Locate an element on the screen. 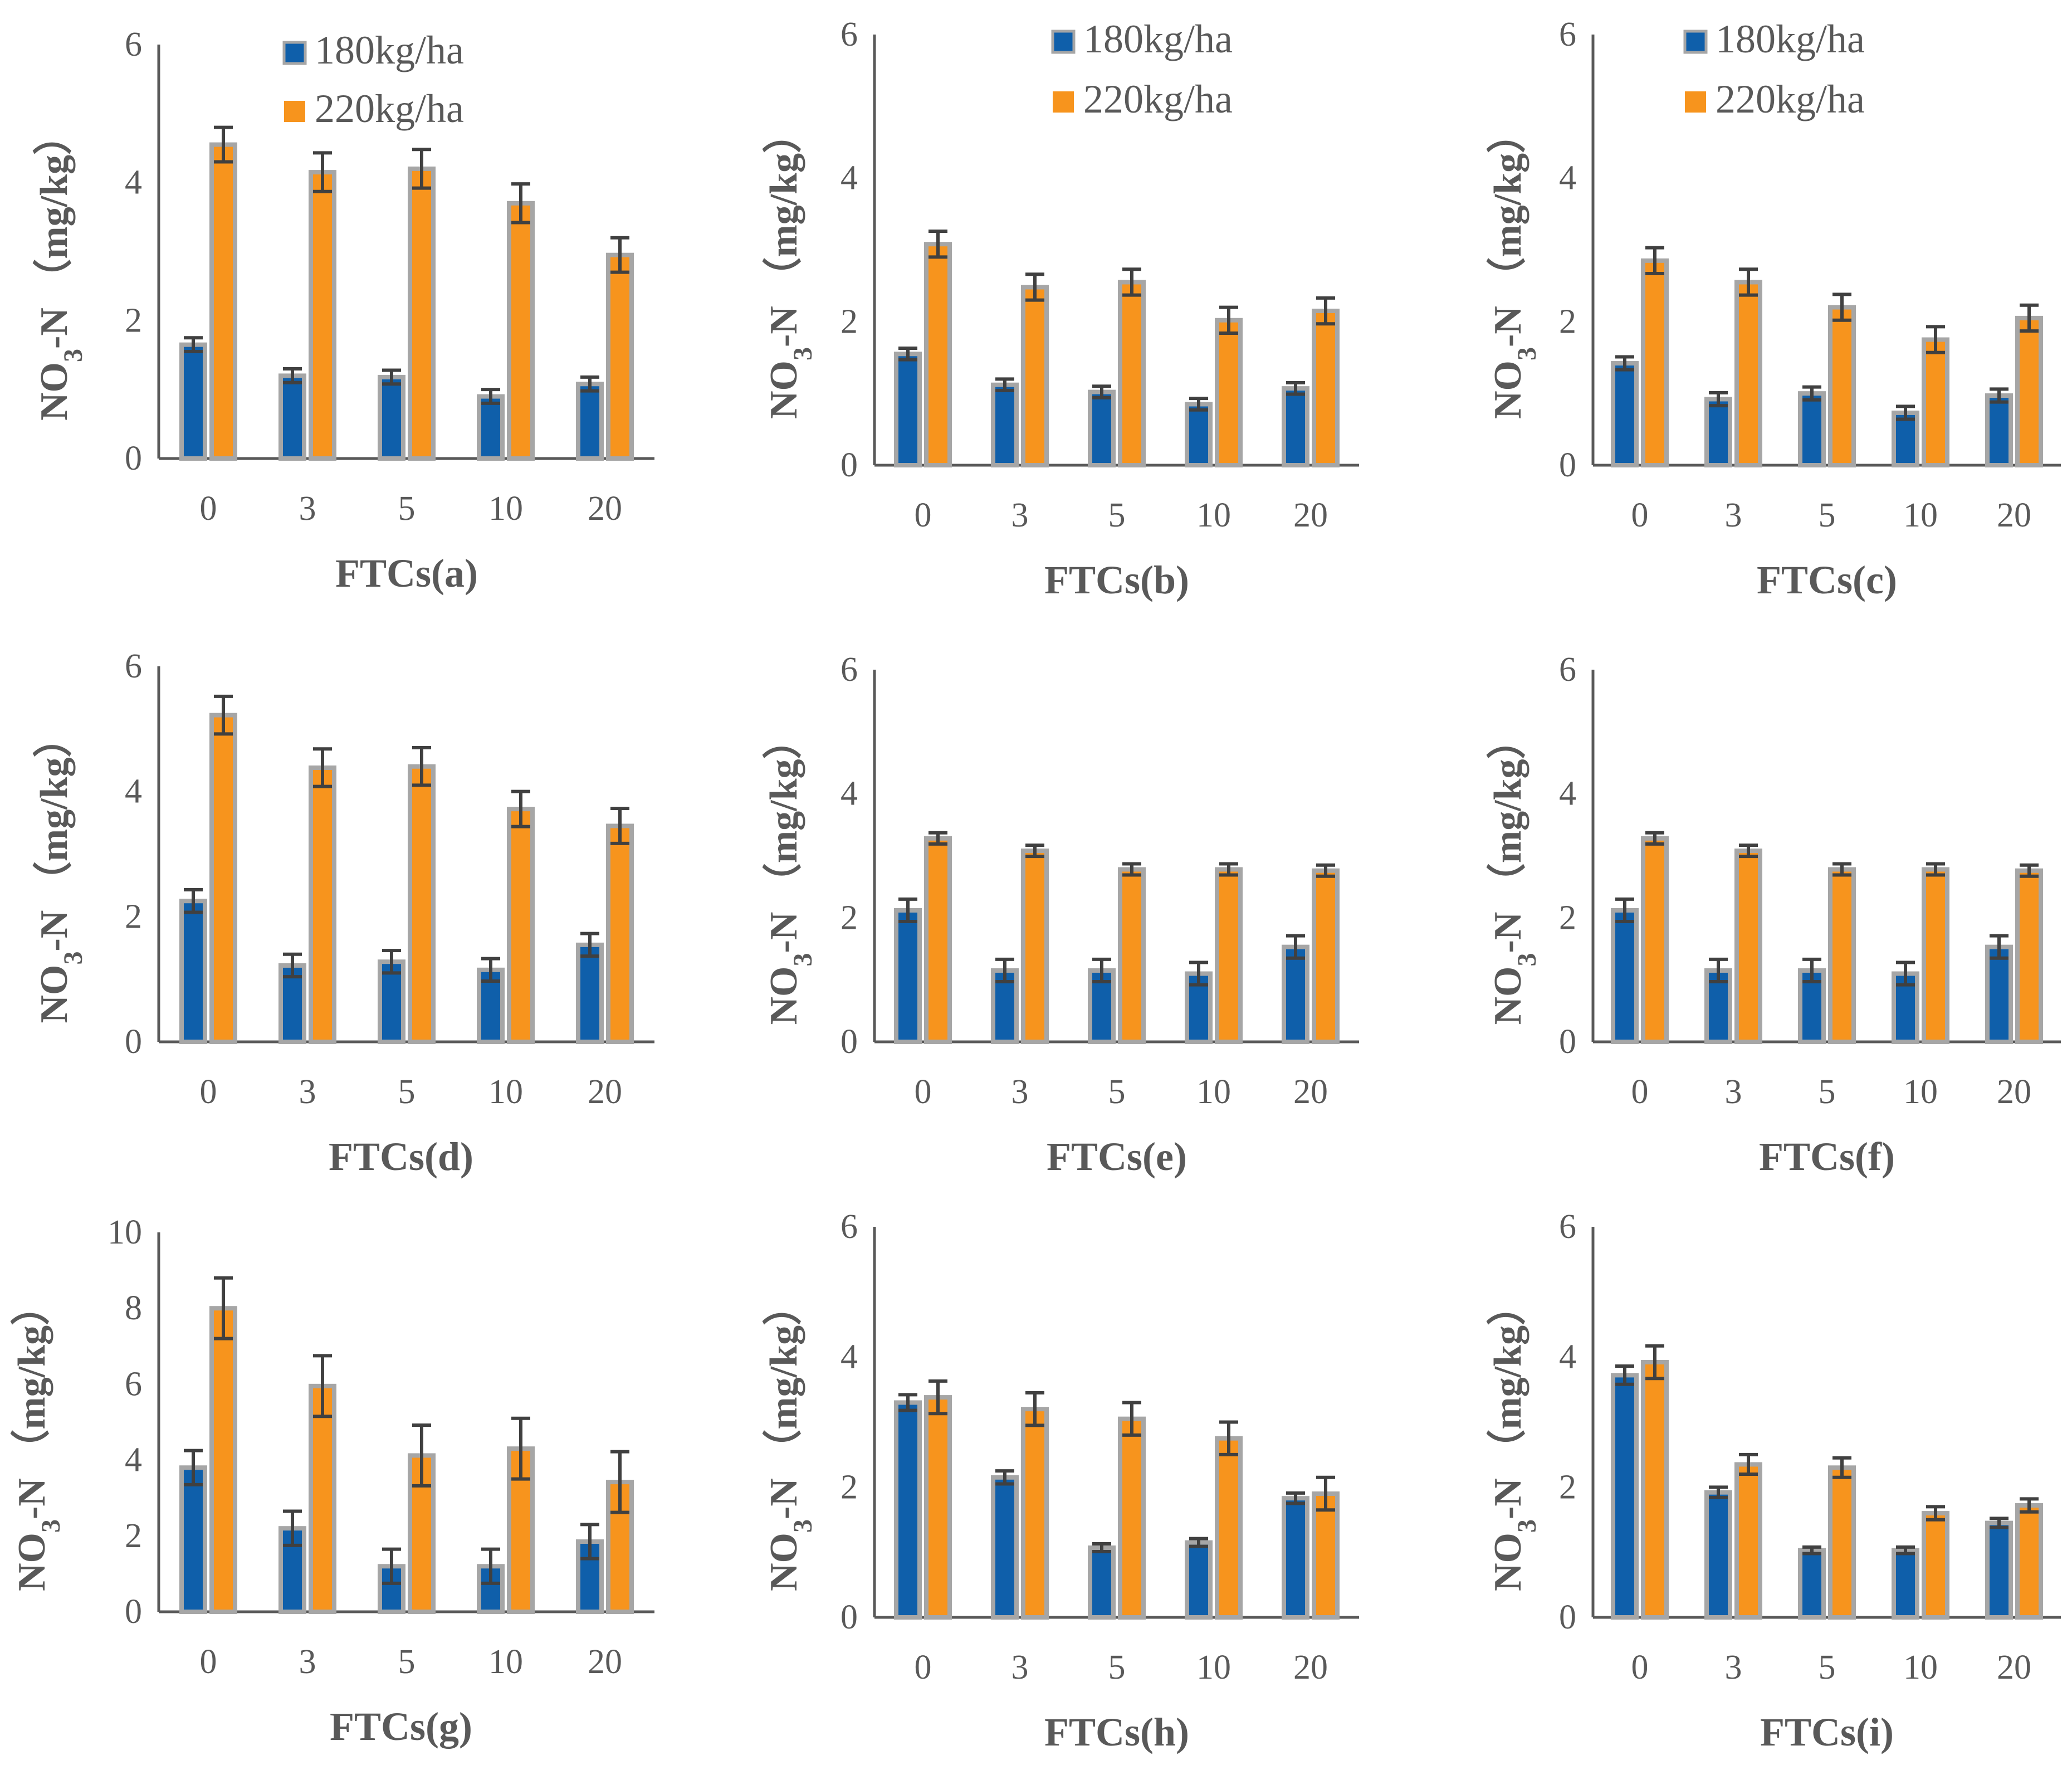 This screenshot has height=1765, width=2072. x-axis-title: FTCs(f) is located at coordinates (1827, 1156).